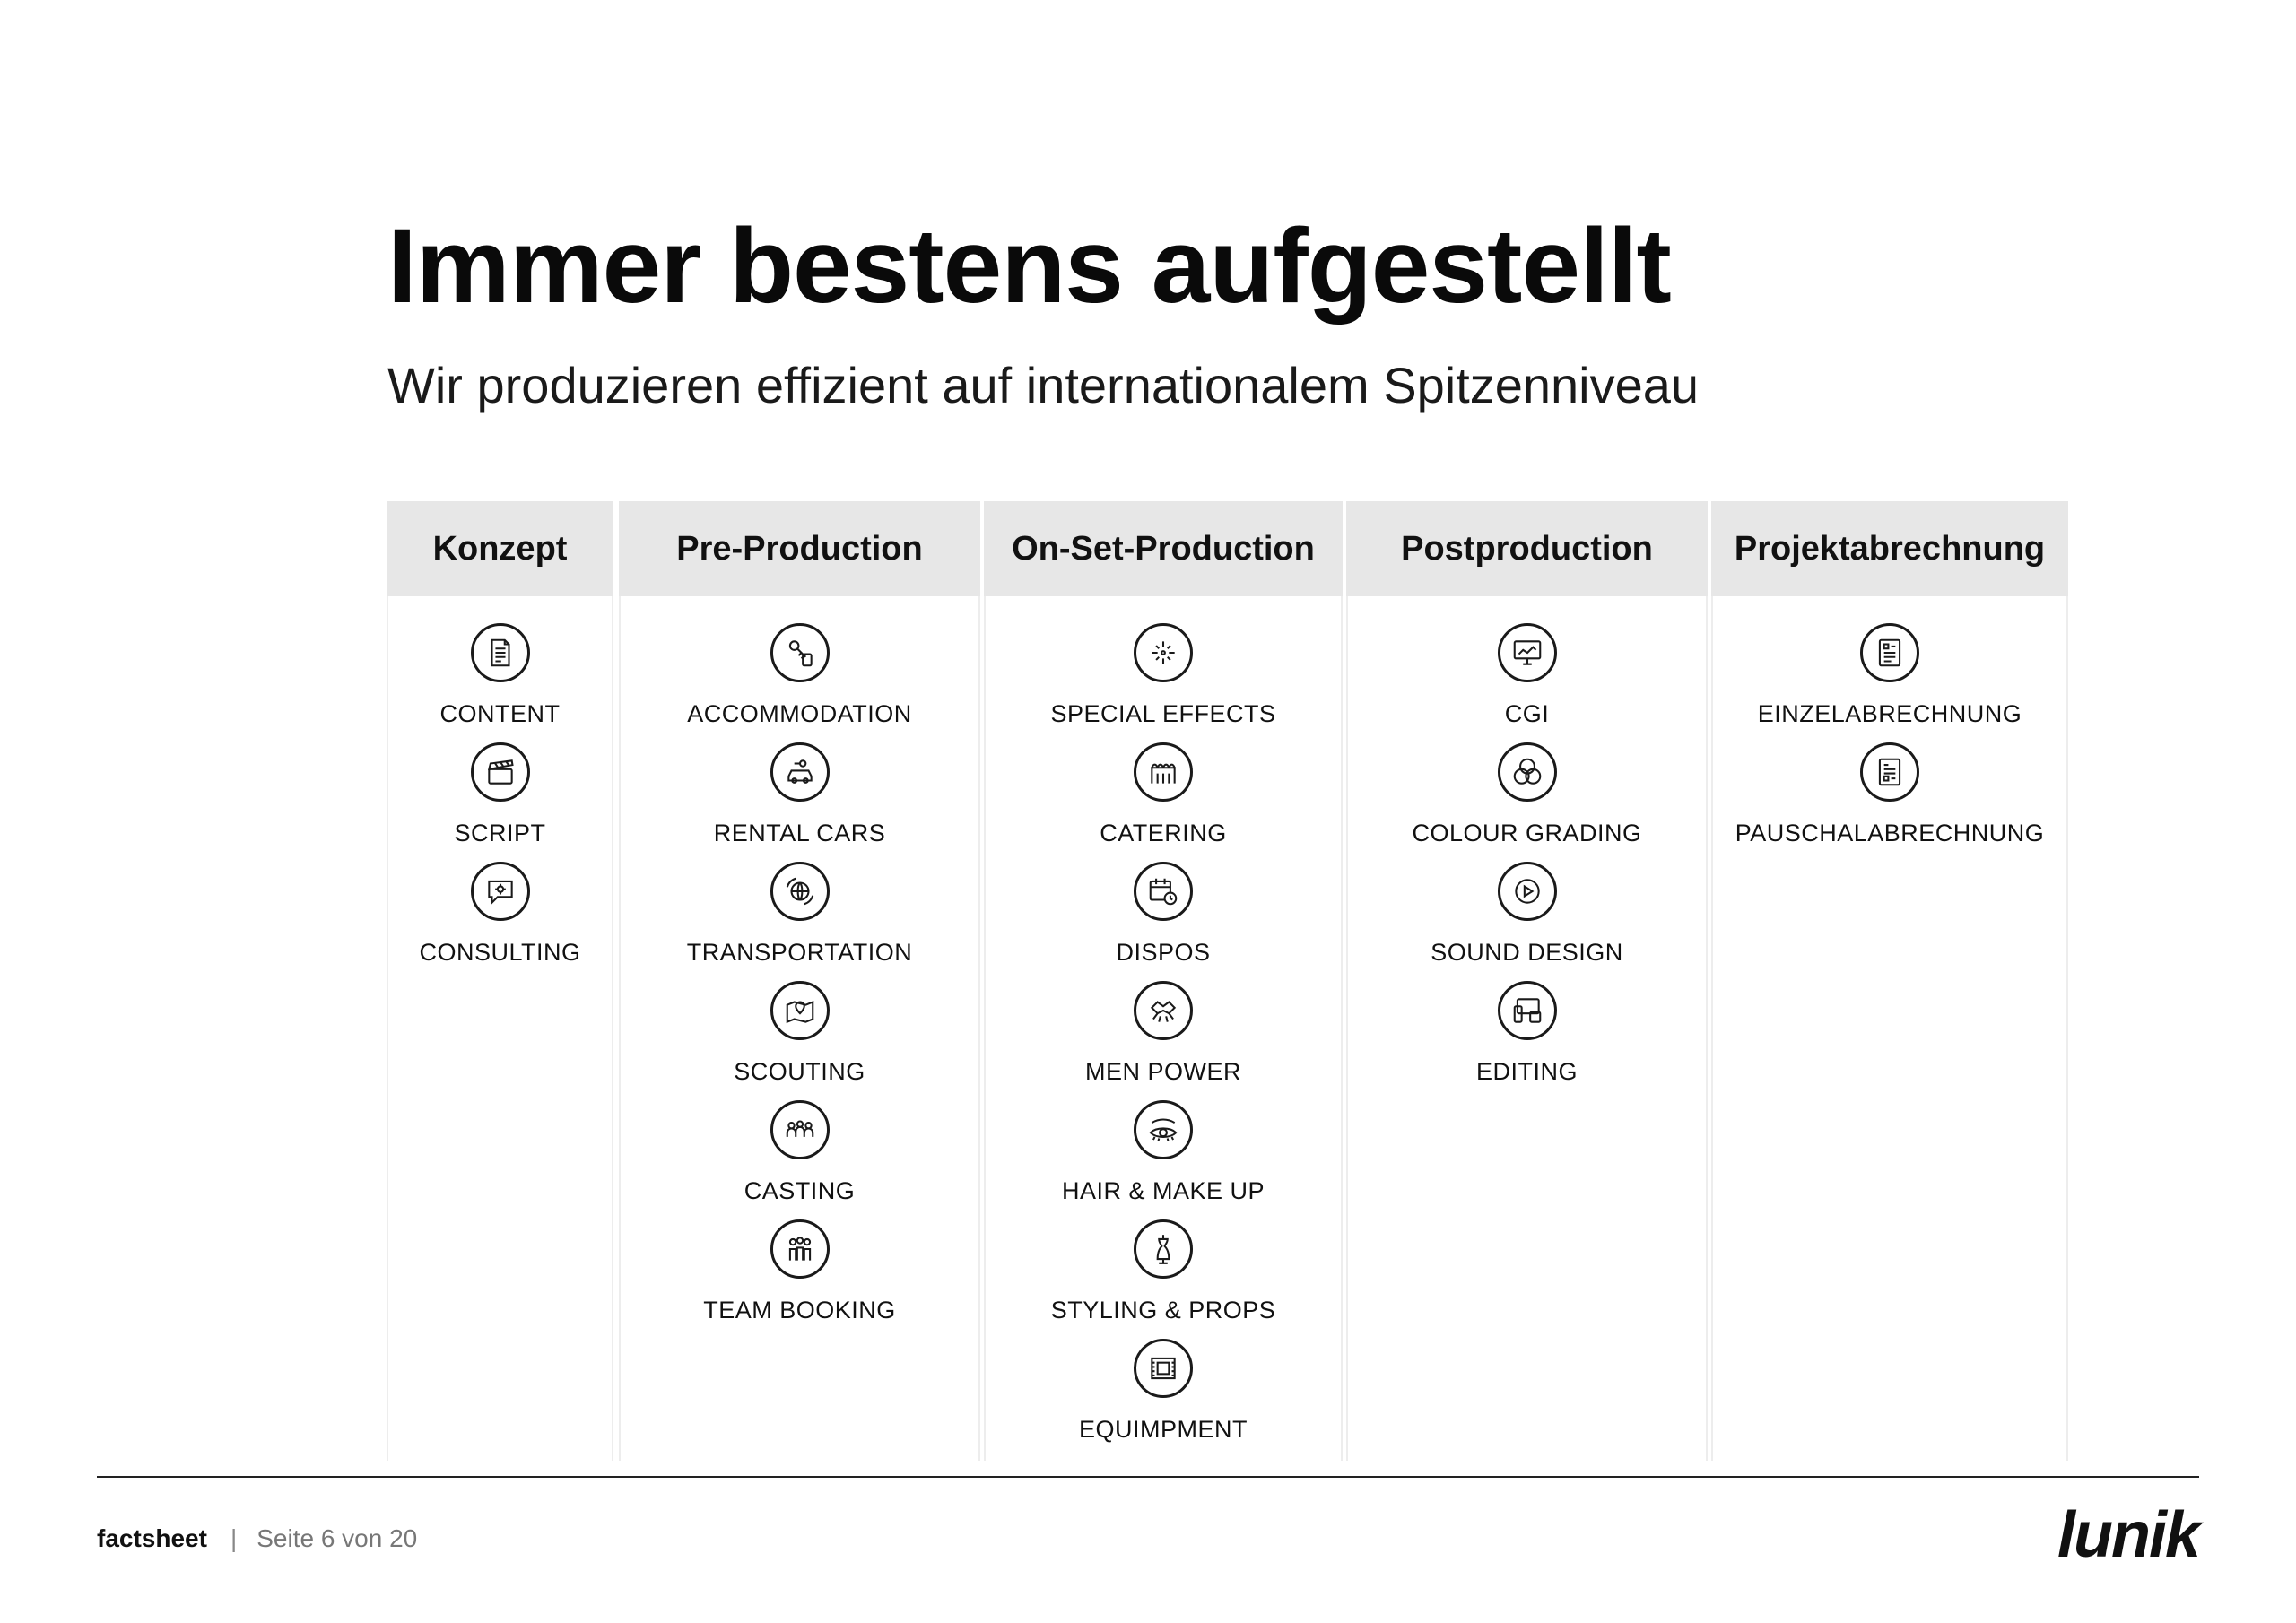  What do you see at coordinates (500, 713) in the screenshot?
I see `item-label: CONTENT` at bounding box center [500, 713].